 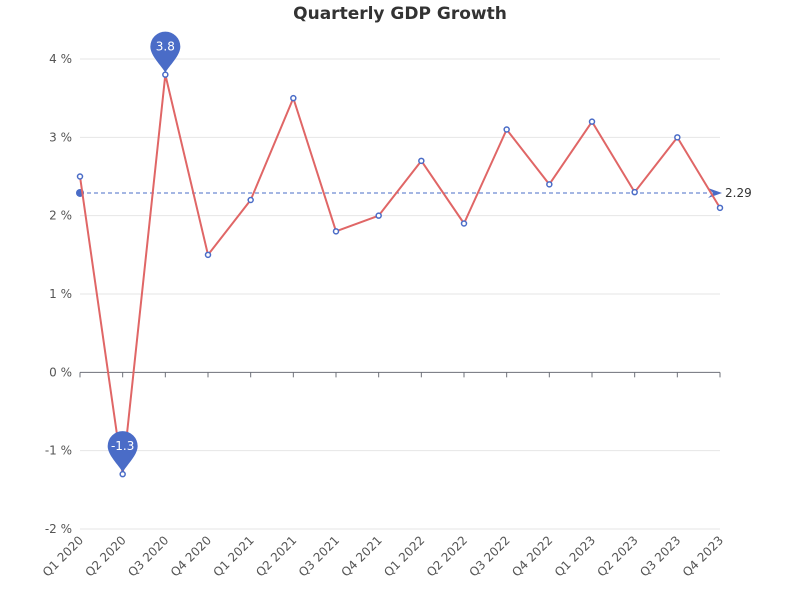 I want to click on y-tick-label: -2 %, so click(x=58, y=529).